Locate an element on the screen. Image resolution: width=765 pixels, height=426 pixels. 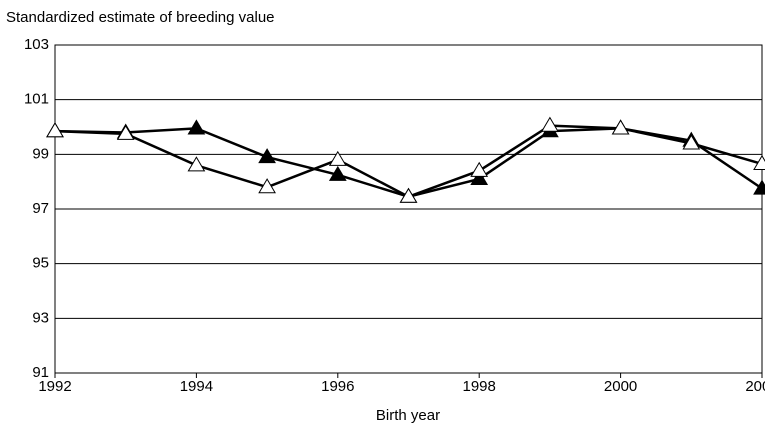
chart-title: Standardized estimate of breeding value is located at coordinates (140, 17).